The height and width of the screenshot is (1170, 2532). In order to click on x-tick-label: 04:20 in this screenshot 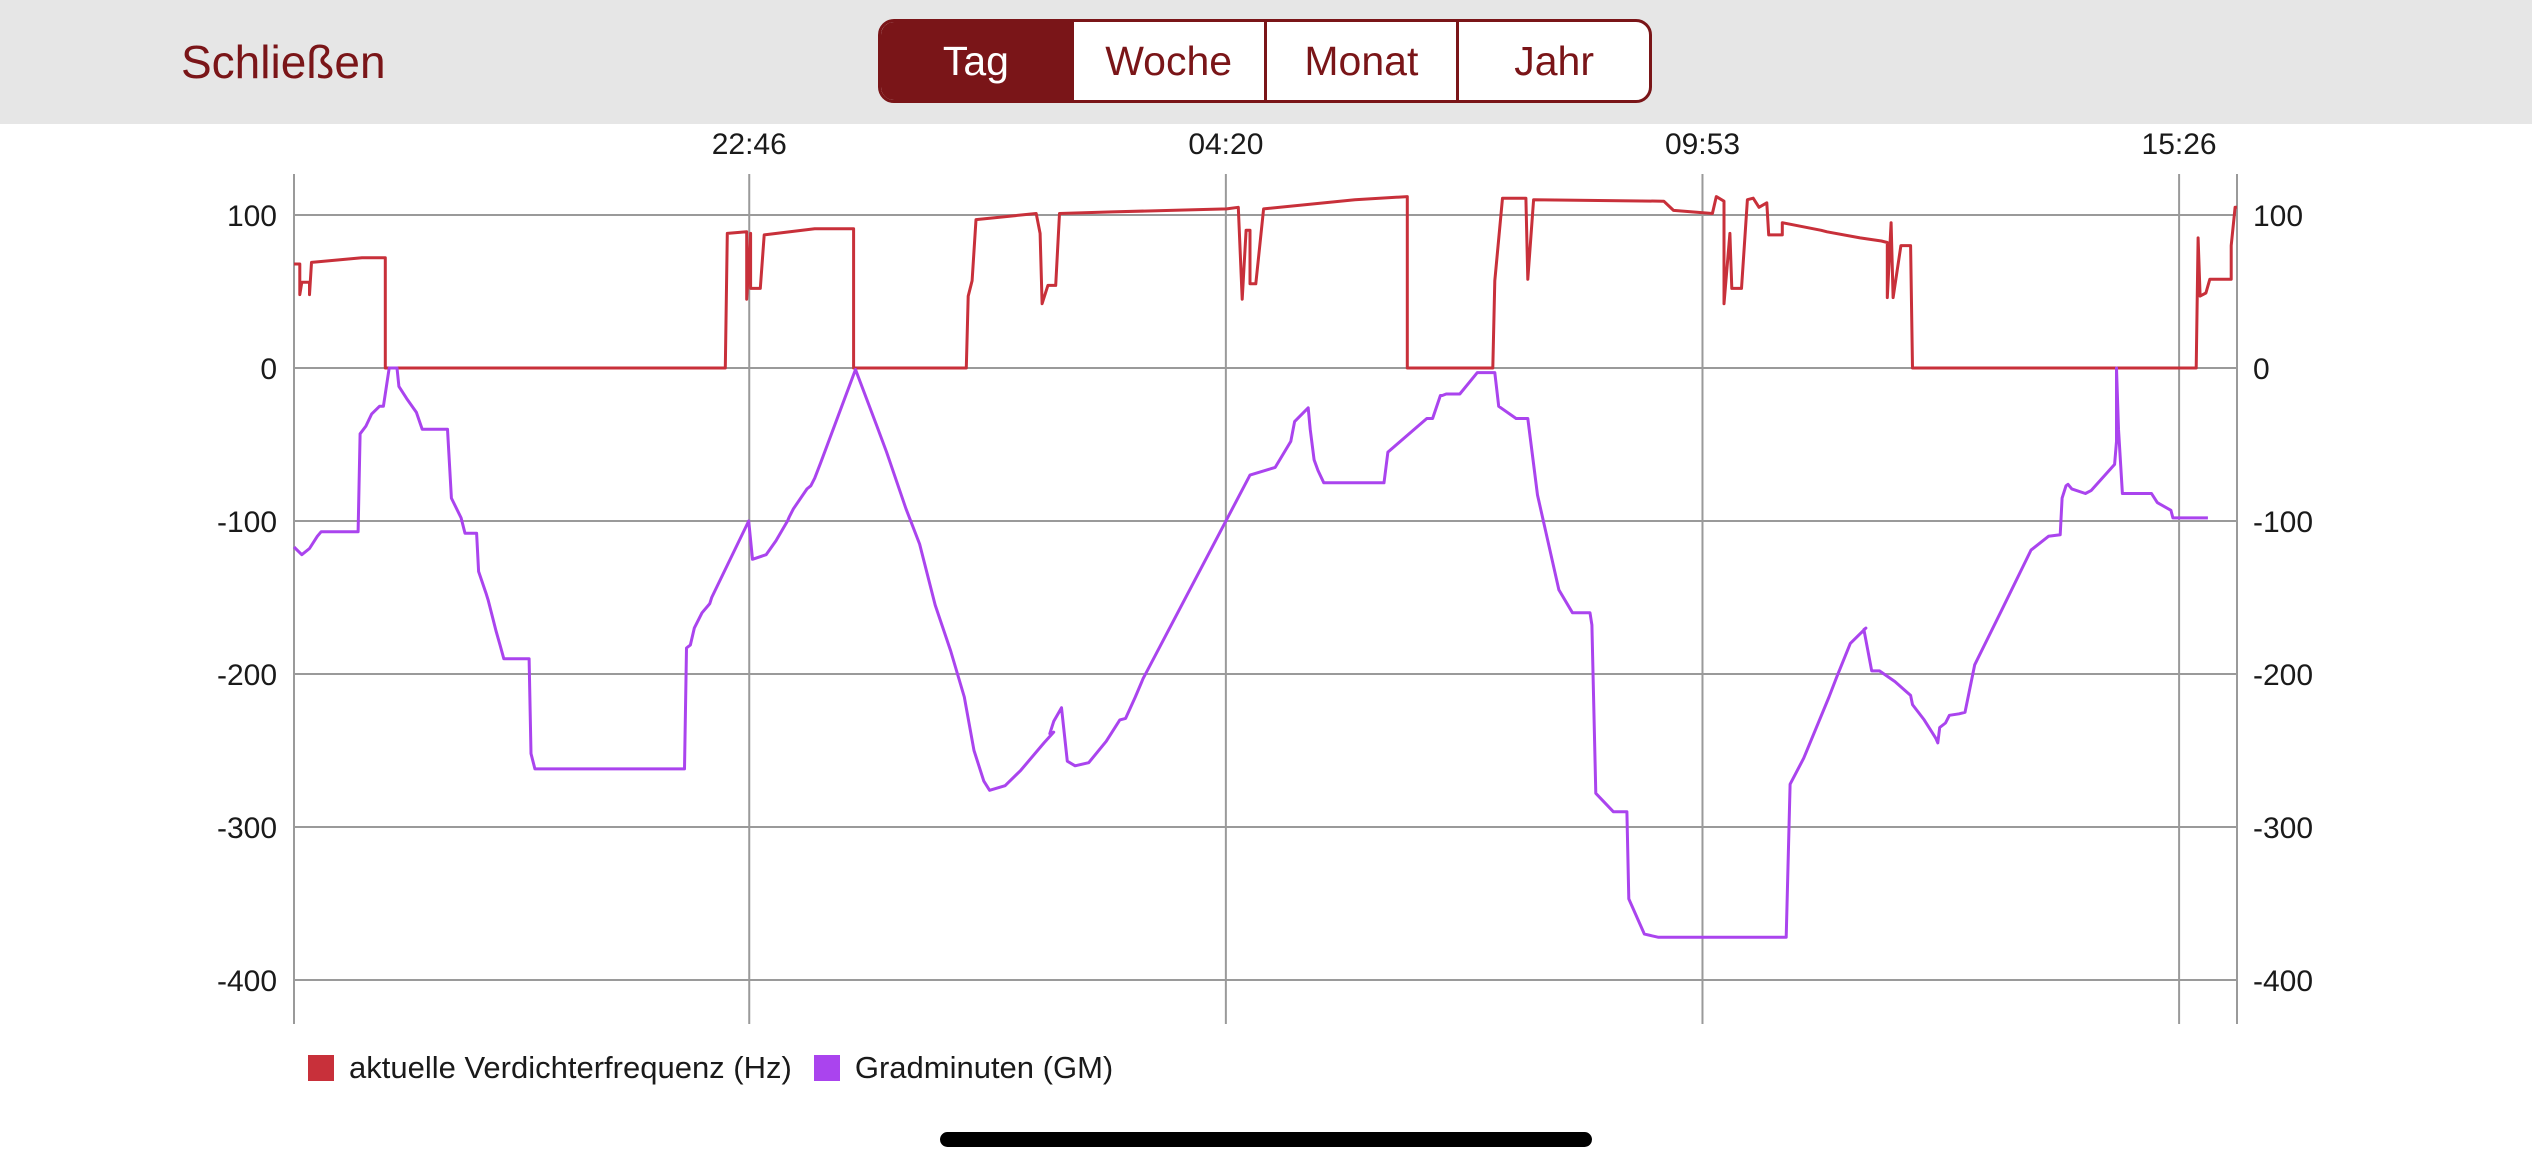, I will do `click(1225, 144)`.